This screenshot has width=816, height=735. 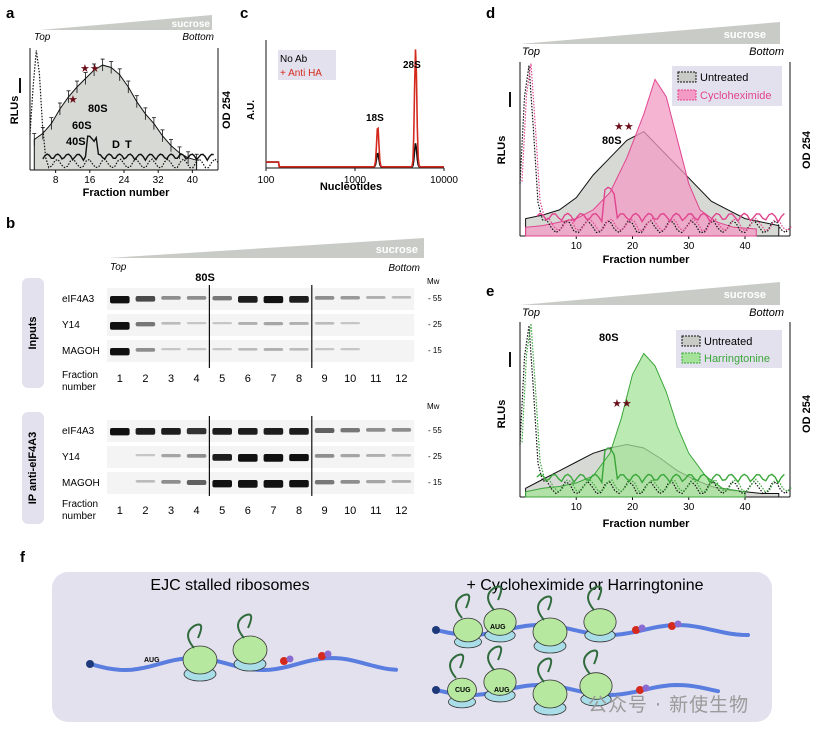 What do you see at coordinates (650, 33) in the screenshot?
I see `sucrose-gradient-d` at bounding box center [650, 33].